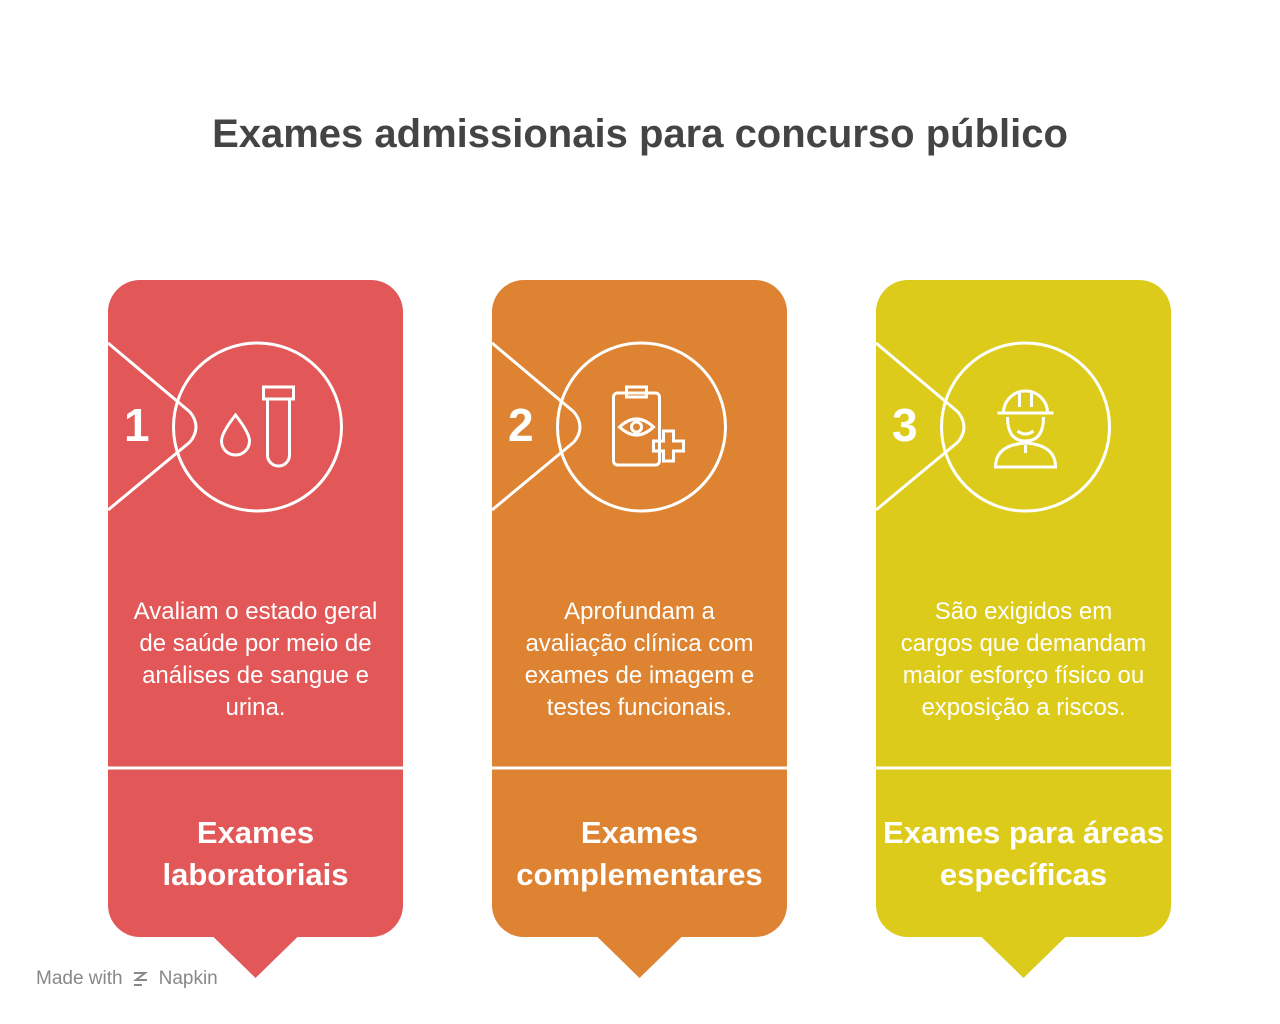 The height and width of the screenshot is (1024, 1280). Describe the element at coordinates (137, 425) in the screenshot. I see `card-number: 1` at that location.